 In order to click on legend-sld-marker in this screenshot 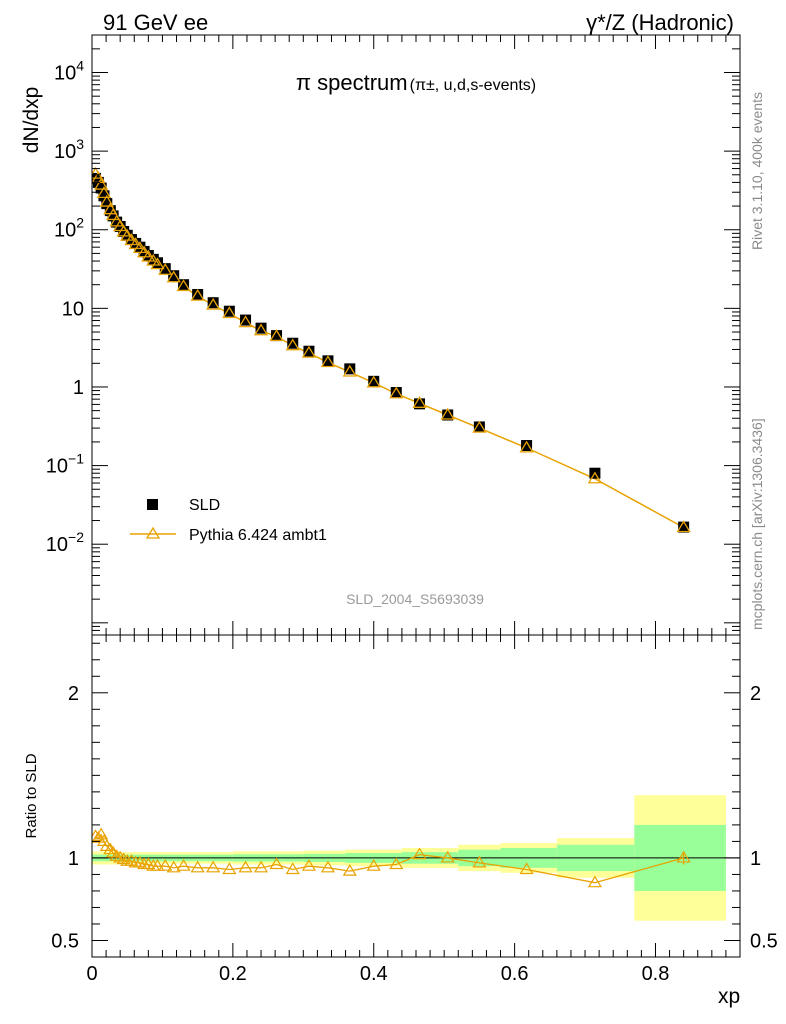, I will do `click(152, 504)`.